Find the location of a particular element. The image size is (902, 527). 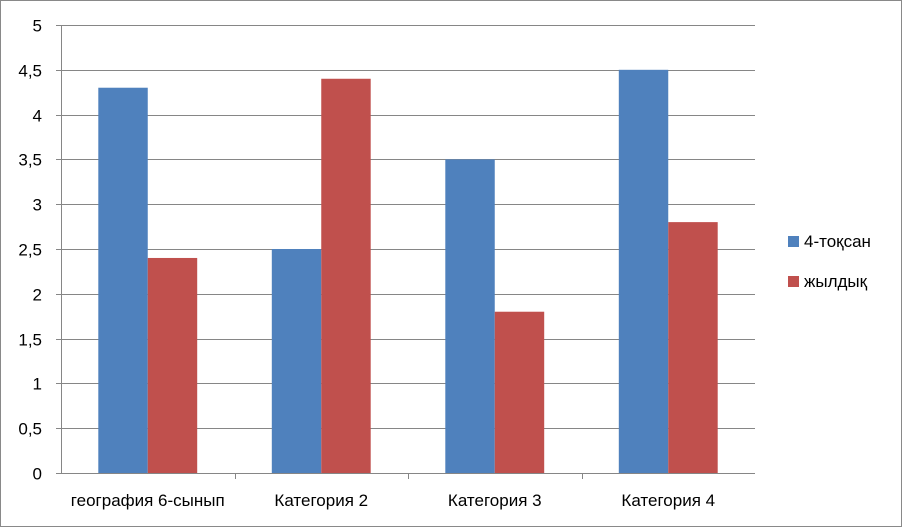

y-tick-label: 3,5 is located at coordinates (30, 160).